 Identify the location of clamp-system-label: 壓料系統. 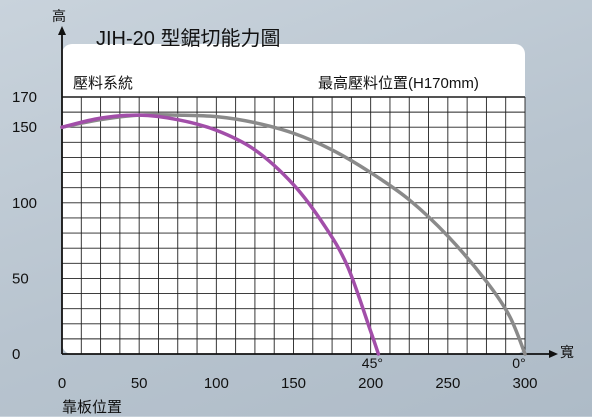
(103, 83).